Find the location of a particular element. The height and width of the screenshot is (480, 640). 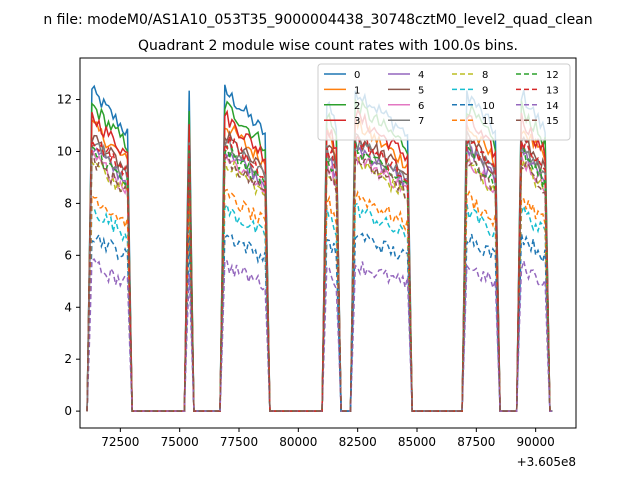

y-tick-label: 4 is located at coordinates (68, 307).